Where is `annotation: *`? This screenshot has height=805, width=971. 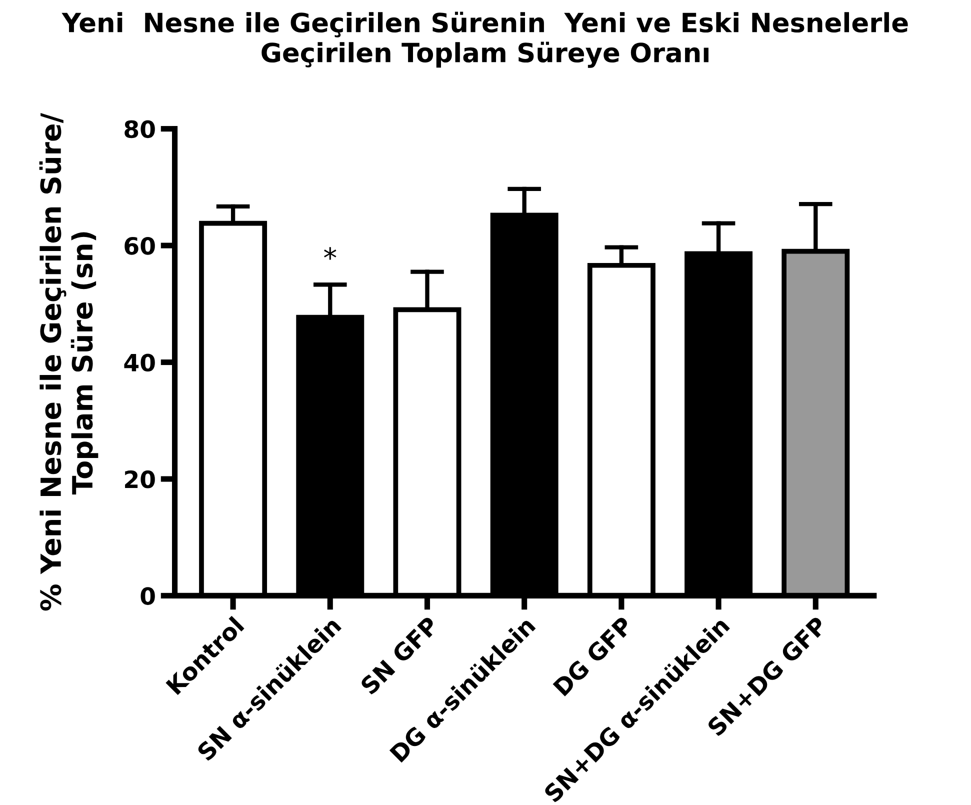
annotation: * is located at coordinates (330, 253).